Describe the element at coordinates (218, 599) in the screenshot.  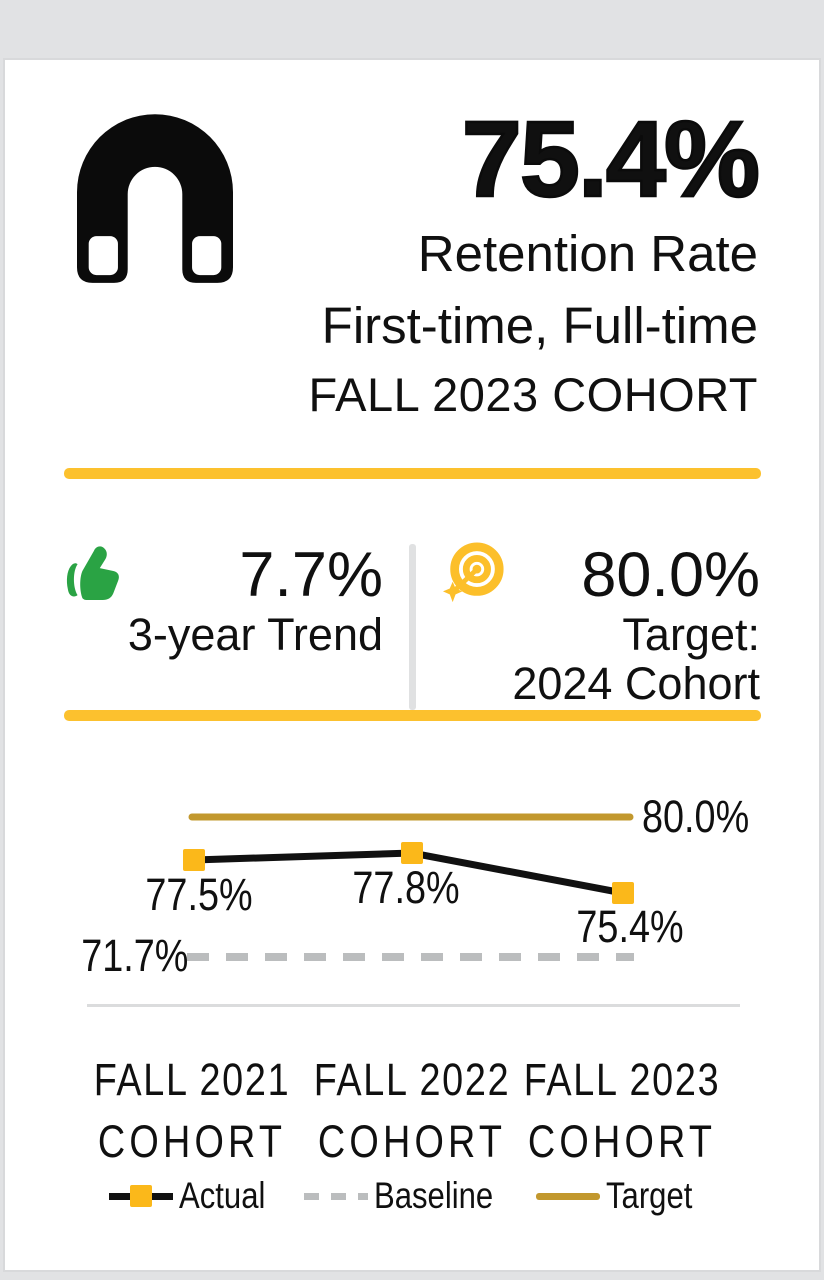
I see `trend-stat: 7.7% 3-year Trend` at that location.